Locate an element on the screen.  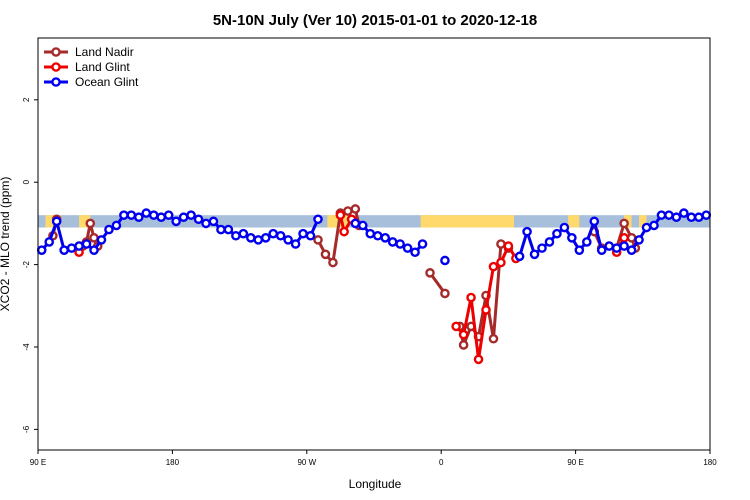
y-tick-label: 0 is located at coordinates (26, 181).